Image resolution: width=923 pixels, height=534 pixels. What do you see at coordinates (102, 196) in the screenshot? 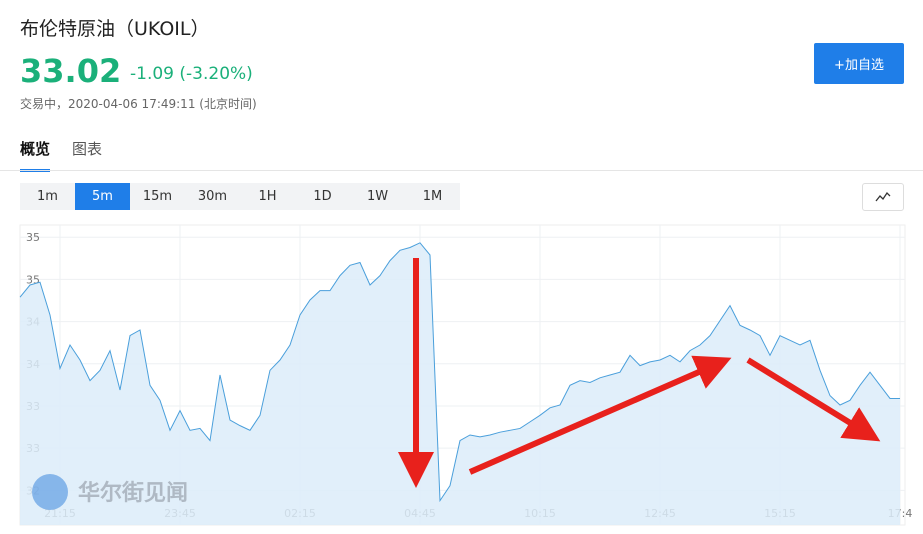
I see `interval-button: 5m` at bounding box center [102, 196].